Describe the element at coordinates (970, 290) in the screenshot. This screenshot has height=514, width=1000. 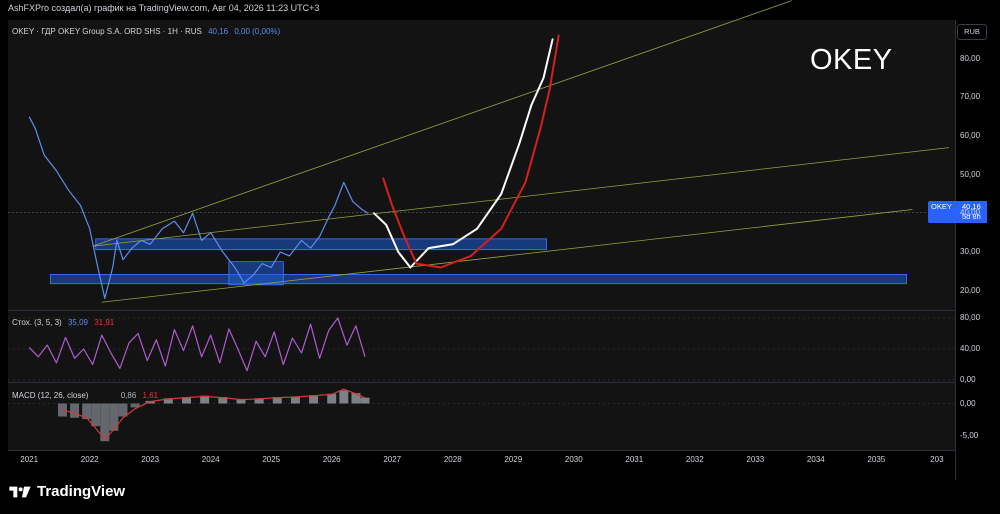
I see `price-scale-label: 20,00` at that location.